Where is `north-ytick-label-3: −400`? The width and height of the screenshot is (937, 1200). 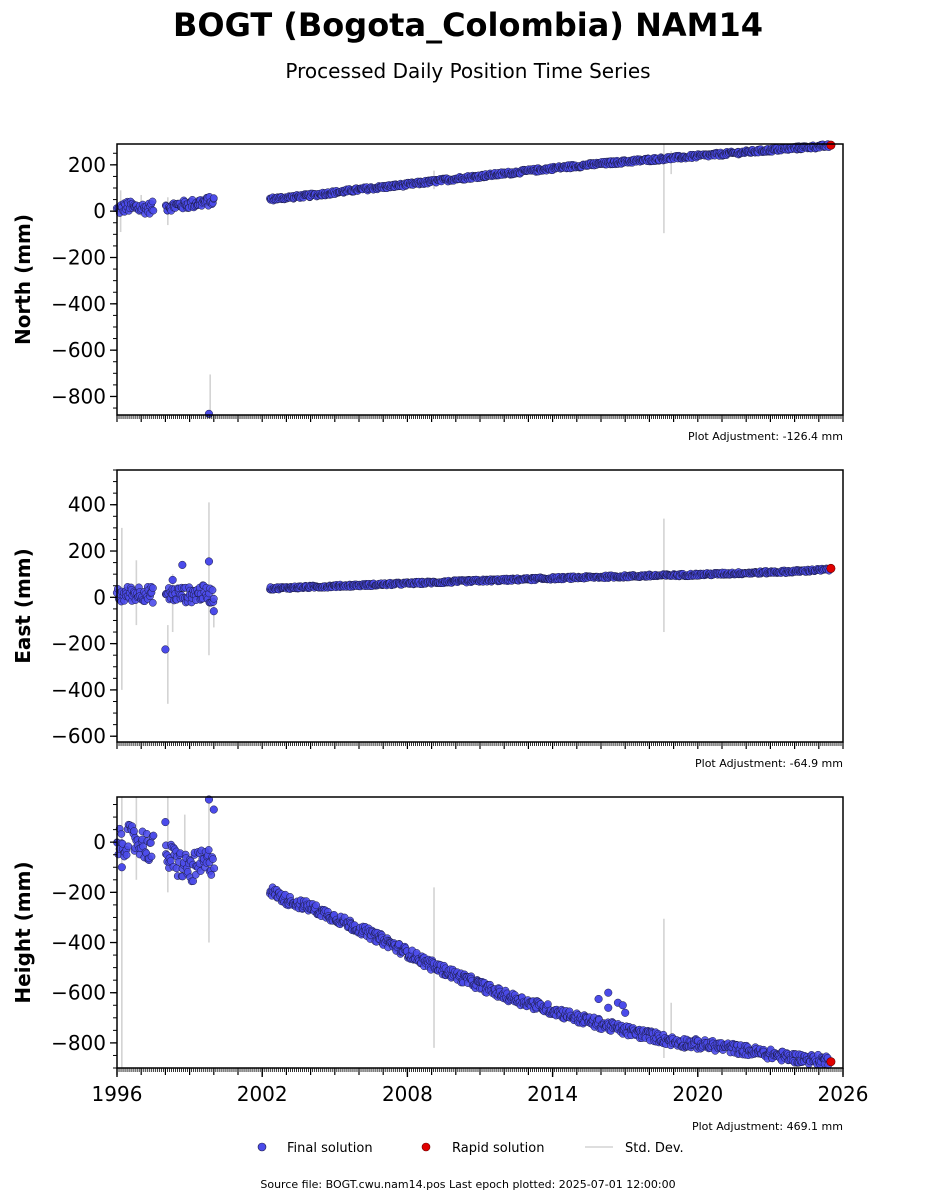 north-ytick-label-3: −400 is located at coordinates (78, 304).